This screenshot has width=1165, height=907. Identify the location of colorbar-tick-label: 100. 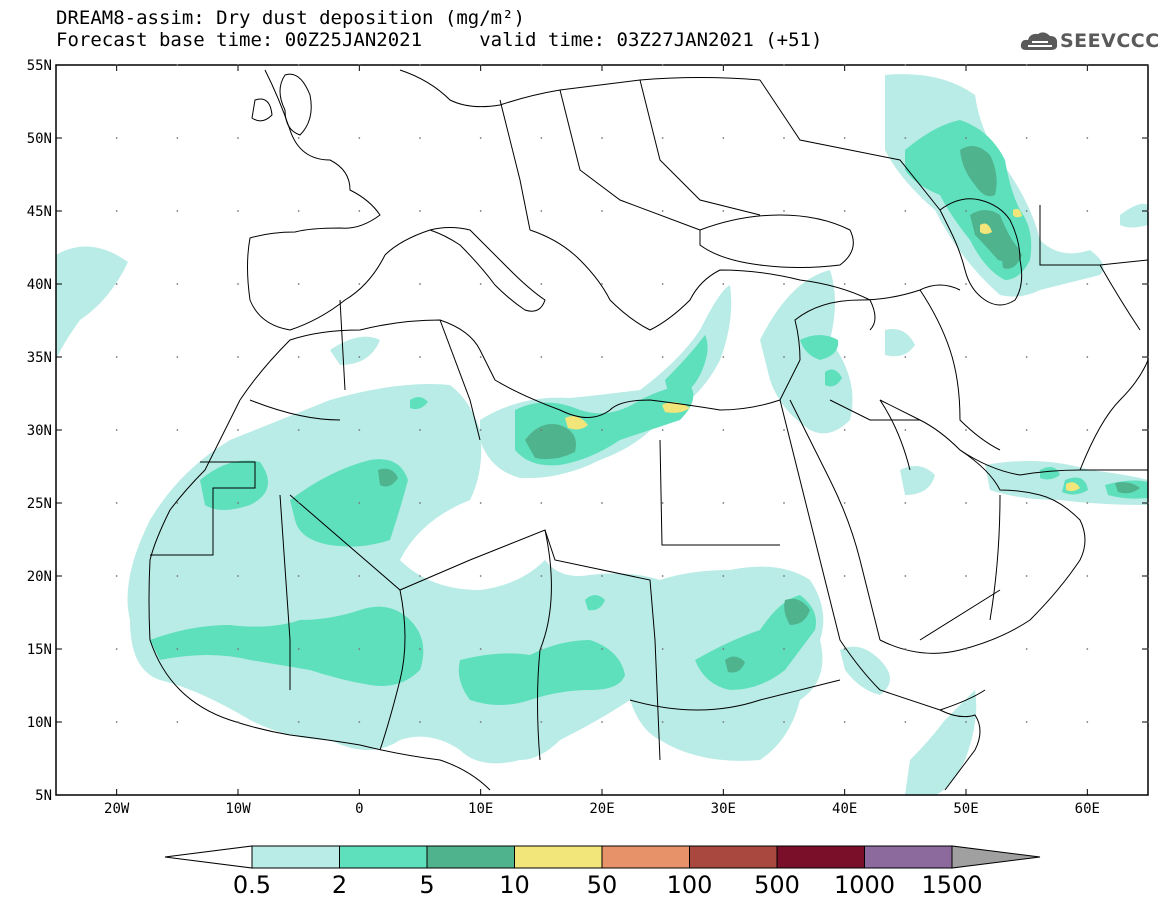
(690, 885).